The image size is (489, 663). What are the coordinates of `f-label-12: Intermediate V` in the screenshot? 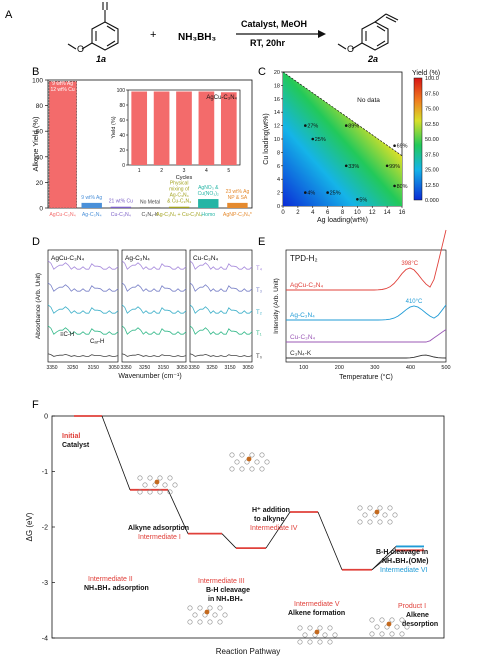 It's located at (317, 604).